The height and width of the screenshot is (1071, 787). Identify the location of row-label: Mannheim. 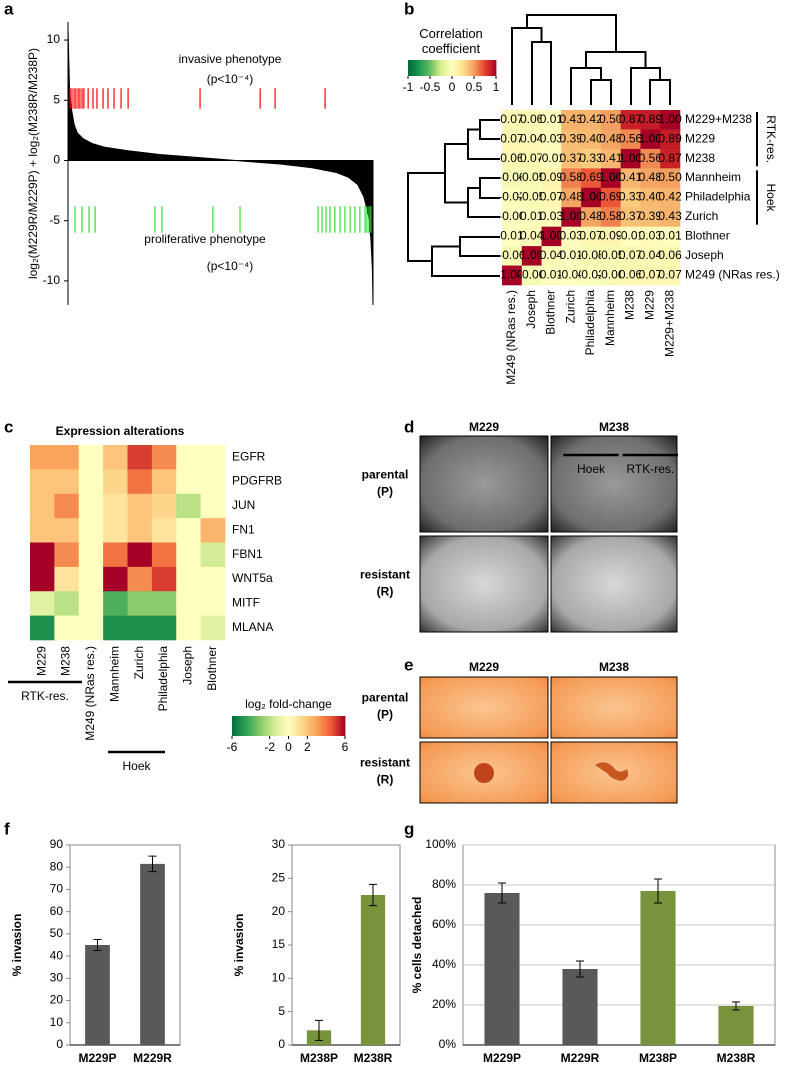
(713, 177).